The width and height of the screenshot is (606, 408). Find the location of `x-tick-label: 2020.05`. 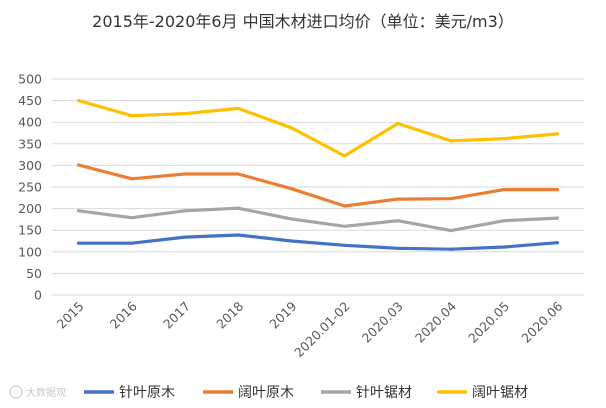

x-tick-label: 2020.05 is located at coordinates (488, 322).